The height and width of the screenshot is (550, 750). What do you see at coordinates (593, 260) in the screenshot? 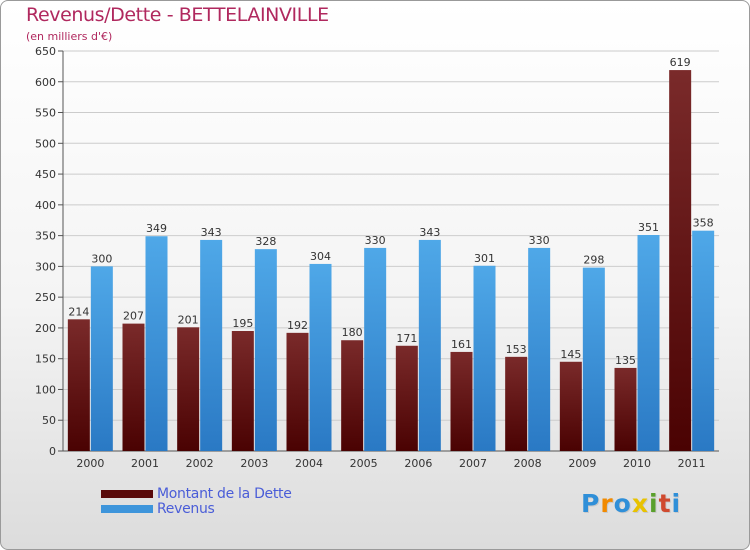
I see `data-label-revenus: 298` at bounding box center [593, 260].